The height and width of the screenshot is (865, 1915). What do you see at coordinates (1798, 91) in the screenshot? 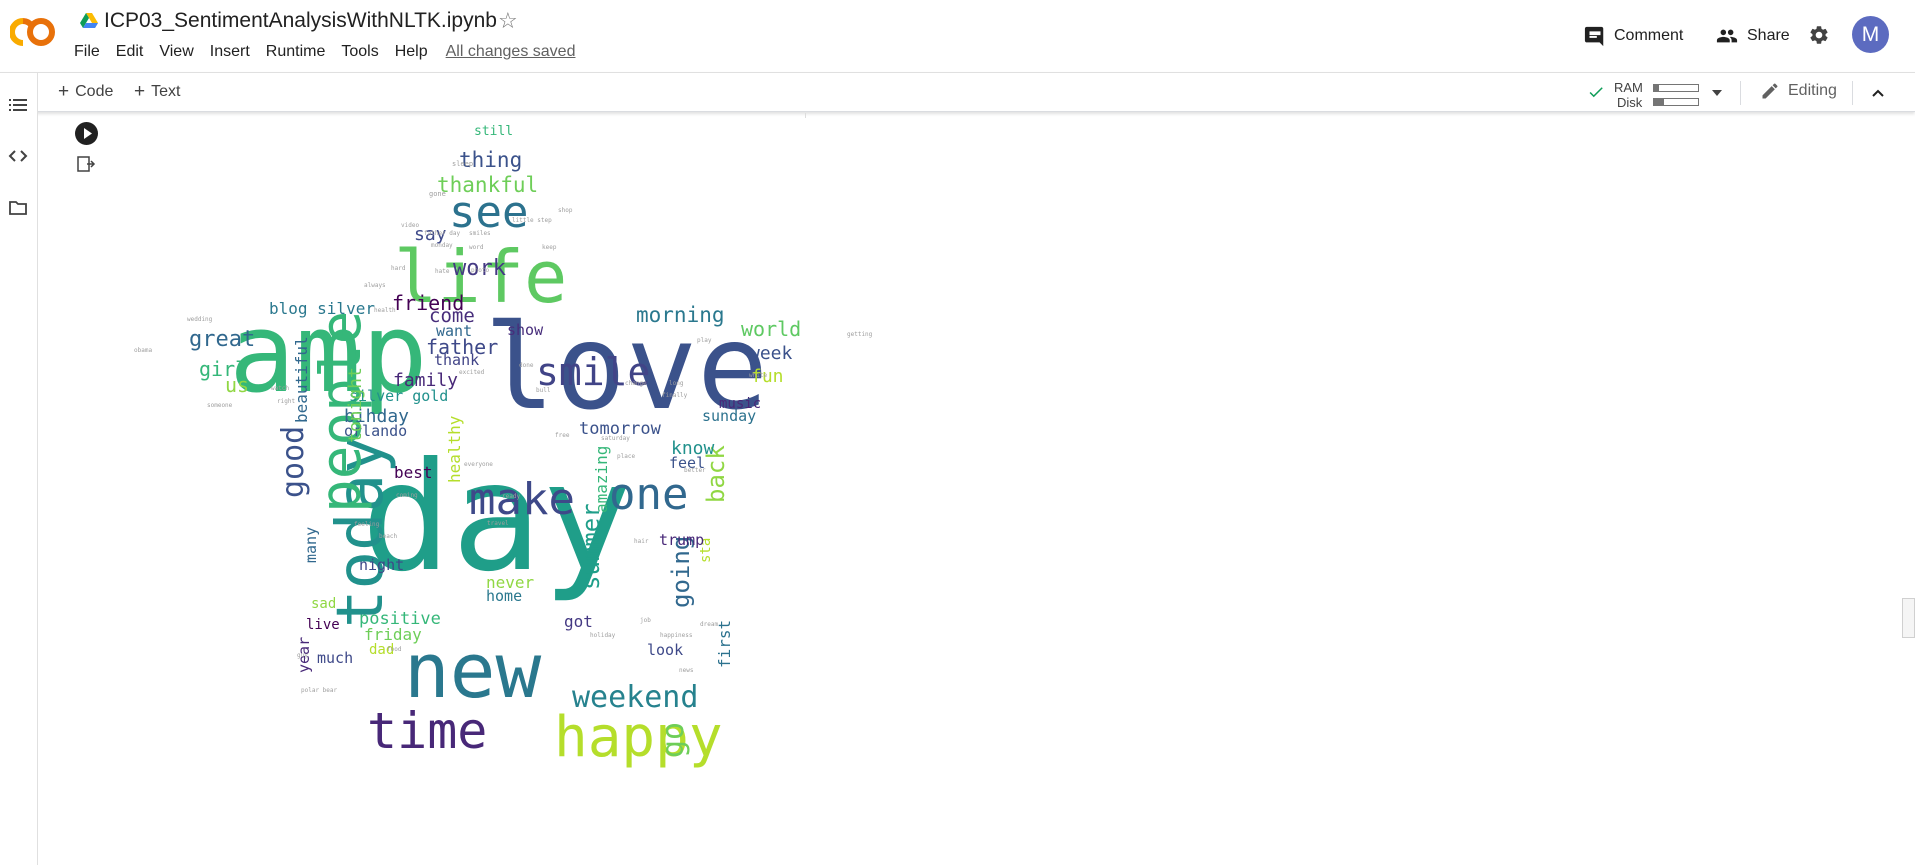
I see `editing-mode-button: Editing` at bounding box center [1798, 91].